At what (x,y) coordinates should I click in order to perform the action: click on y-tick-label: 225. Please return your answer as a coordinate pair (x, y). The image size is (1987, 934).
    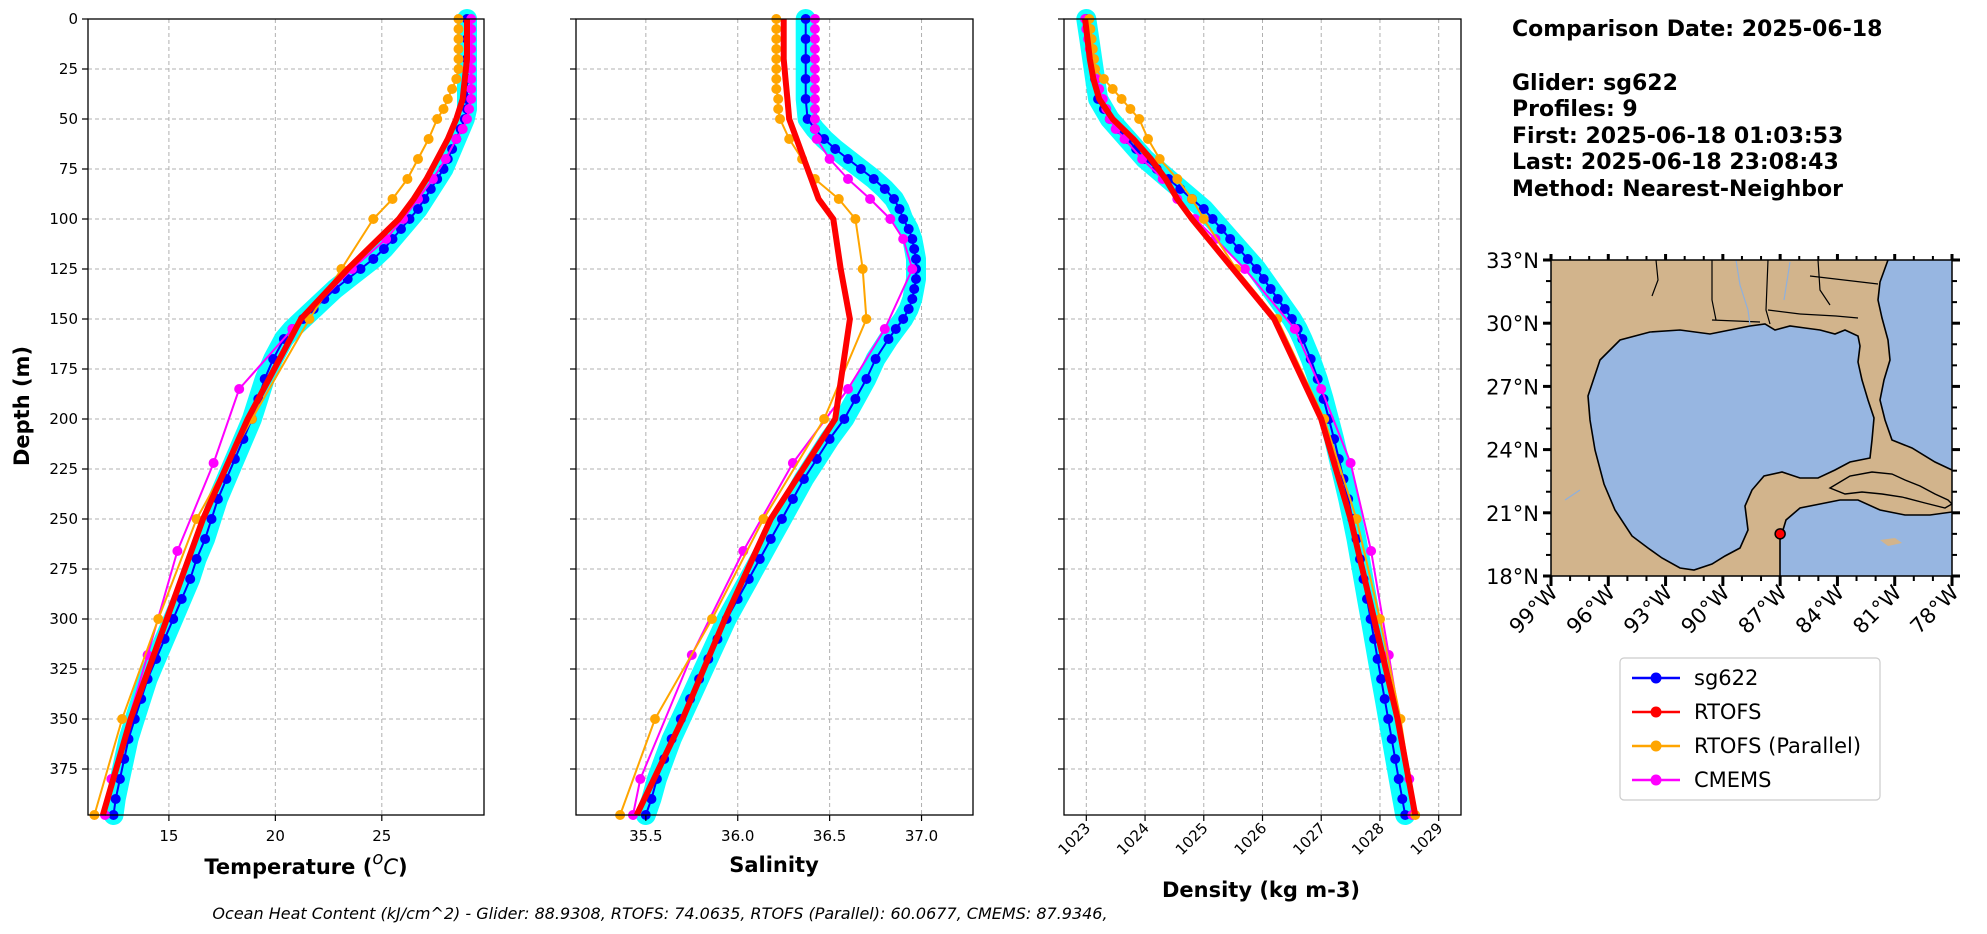
    Looking at the image, I should click on (63, 469).